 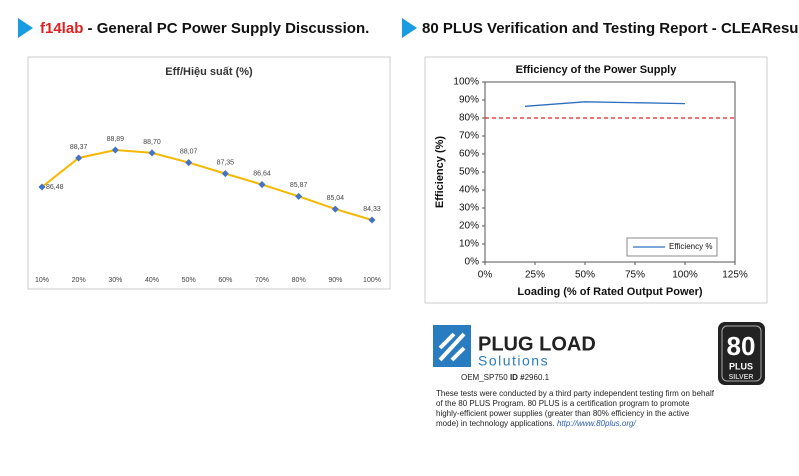 I want to click on data-label: 85,04, so click(x=336, y=198).